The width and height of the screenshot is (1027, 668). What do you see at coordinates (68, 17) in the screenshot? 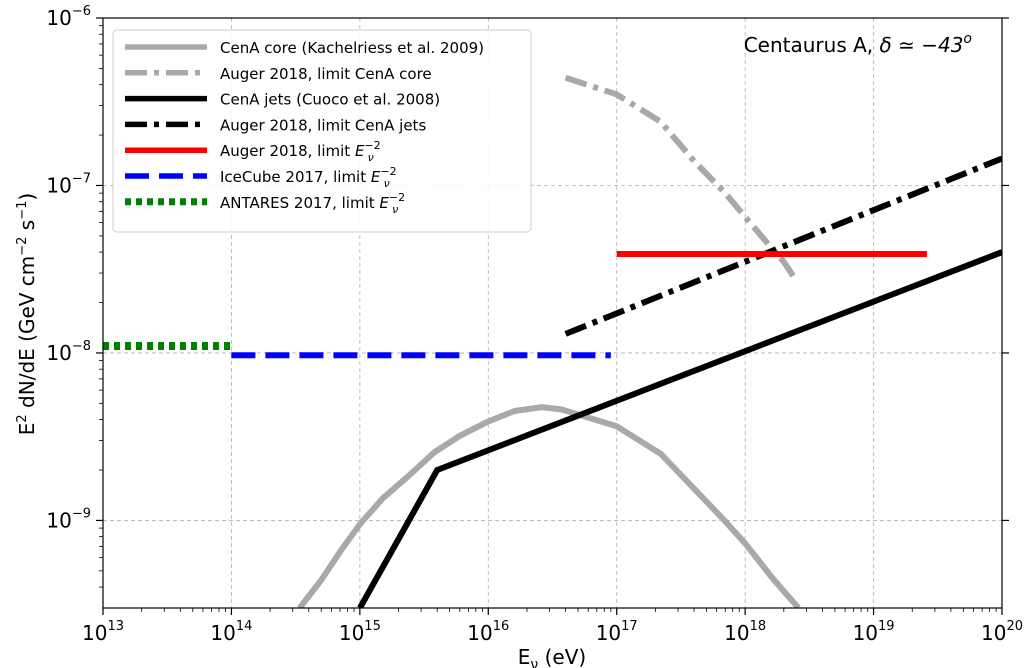
I see `y-tick-label: 10⁻⁶` at bounding box center [68, 17].